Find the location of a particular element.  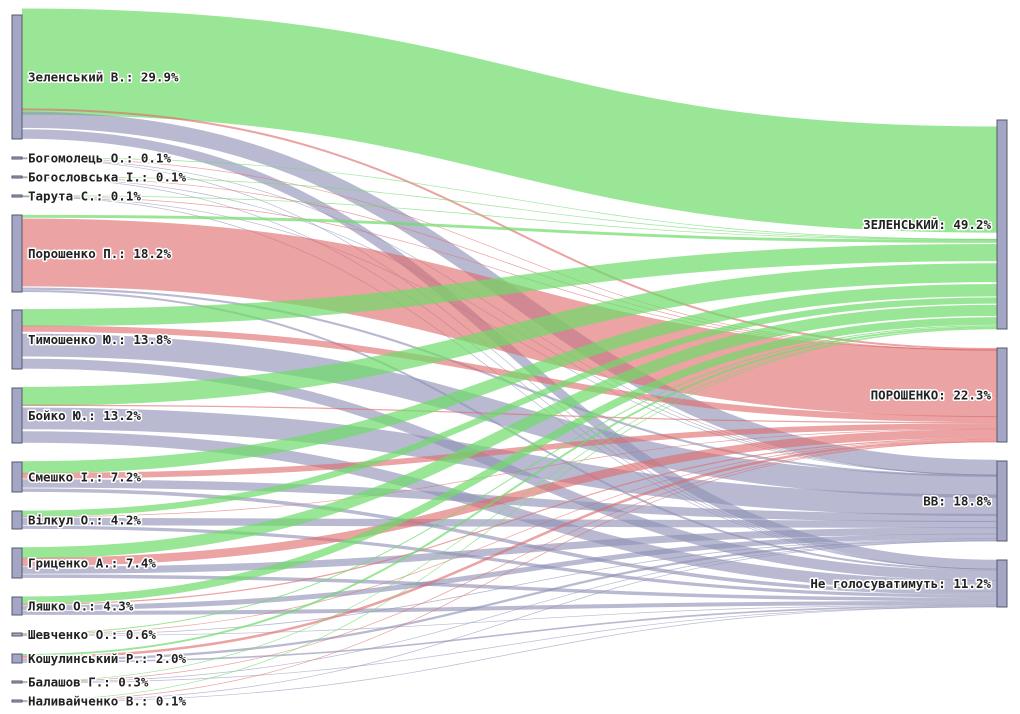

target-label-zel: ЗЕЛЕНСЬКИЙ: 49.2% is located at coordinates (927, 224).